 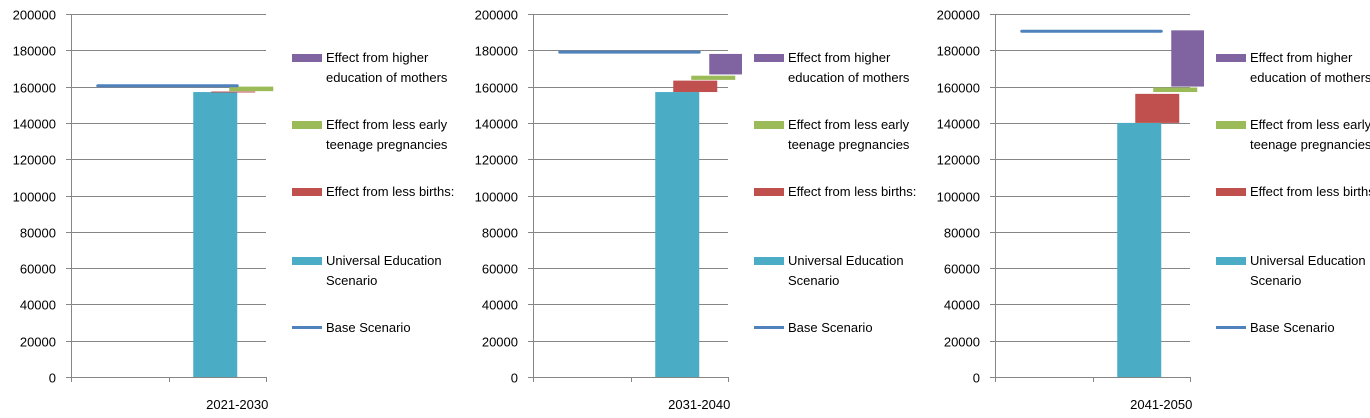 I want to click on x-tick-label: 2031-2040, so click(x=699, y=404).